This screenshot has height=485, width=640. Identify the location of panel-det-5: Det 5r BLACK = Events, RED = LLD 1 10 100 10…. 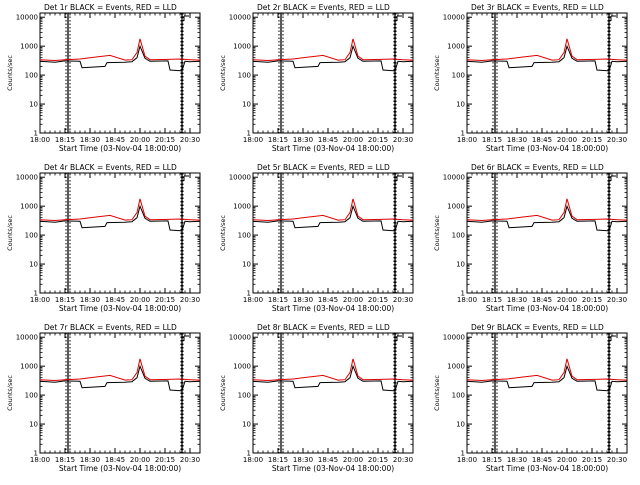
(316, 238).